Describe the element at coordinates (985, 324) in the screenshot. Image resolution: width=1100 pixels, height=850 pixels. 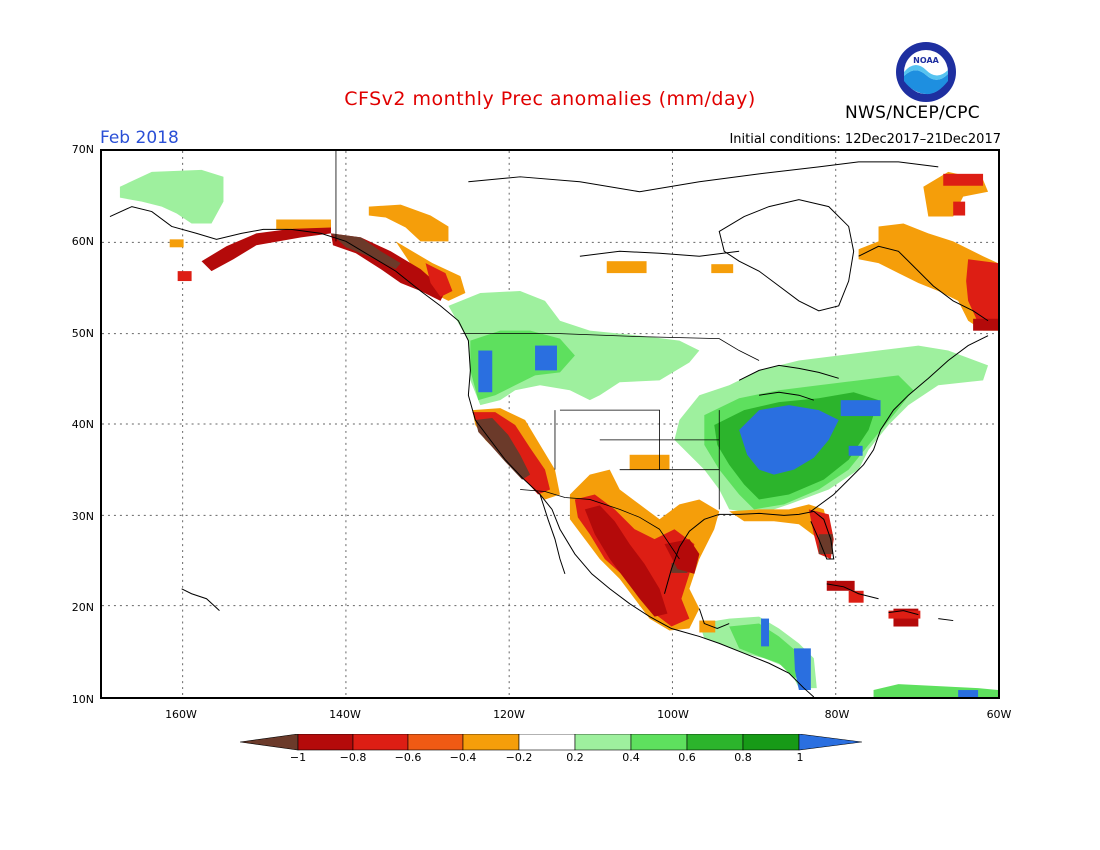
I see `labrador-darkred` at that location.